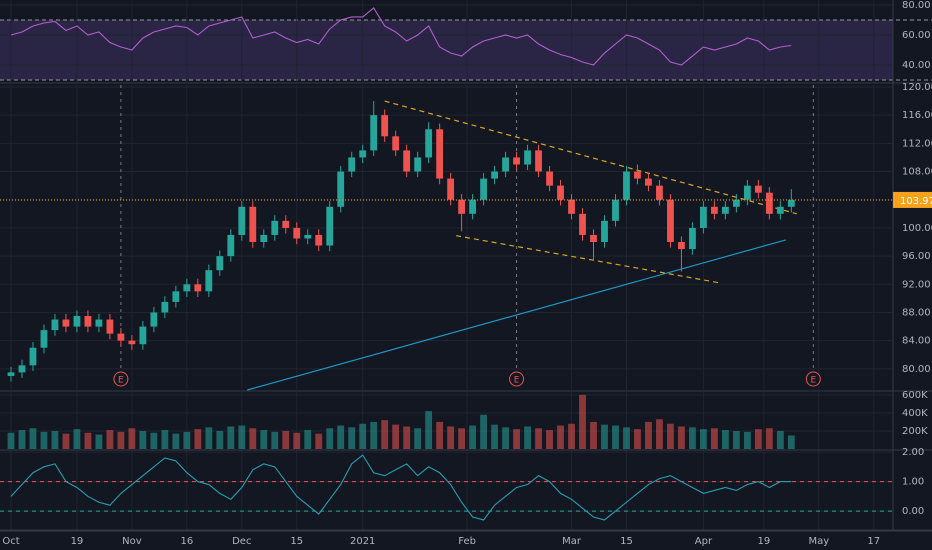 The width and height of the screenshot is (932, 550). What do you see at coordinates (916, 35) in the screenshot?
I see `y-tick-label: 60.00` at bounding box center [916, 35].